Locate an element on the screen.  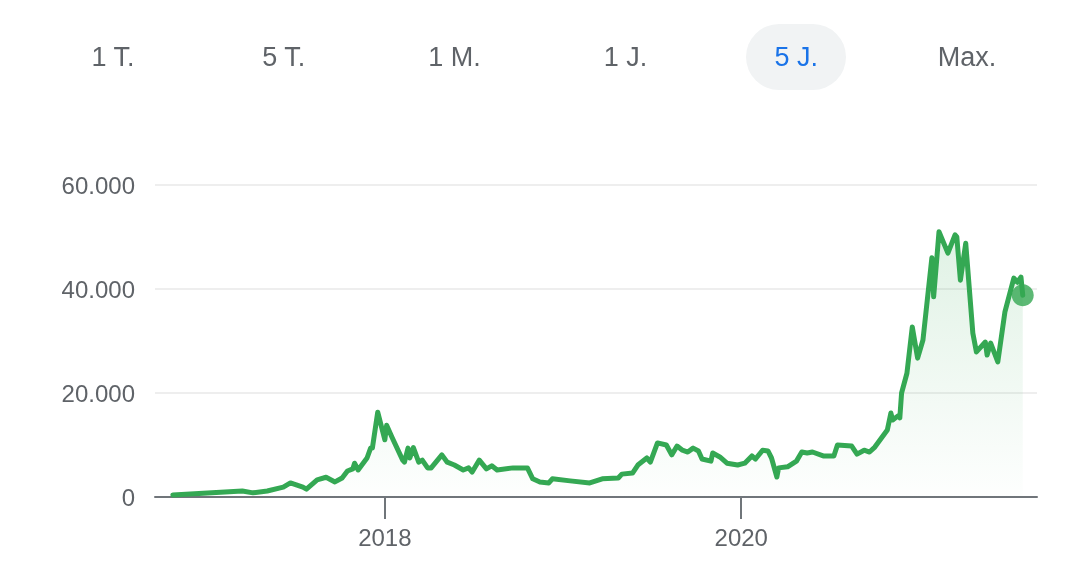
y-tick-label: 20.000 is located at coordinates (98, 393).